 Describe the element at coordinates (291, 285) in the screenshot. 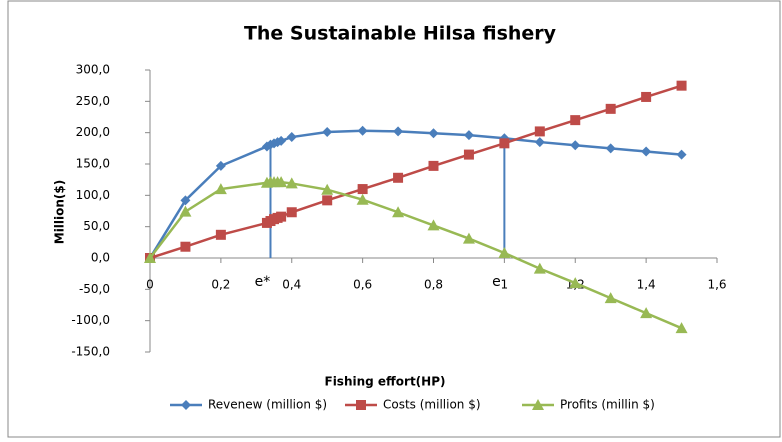

I see `x-tick-label: 0,4` at that location.